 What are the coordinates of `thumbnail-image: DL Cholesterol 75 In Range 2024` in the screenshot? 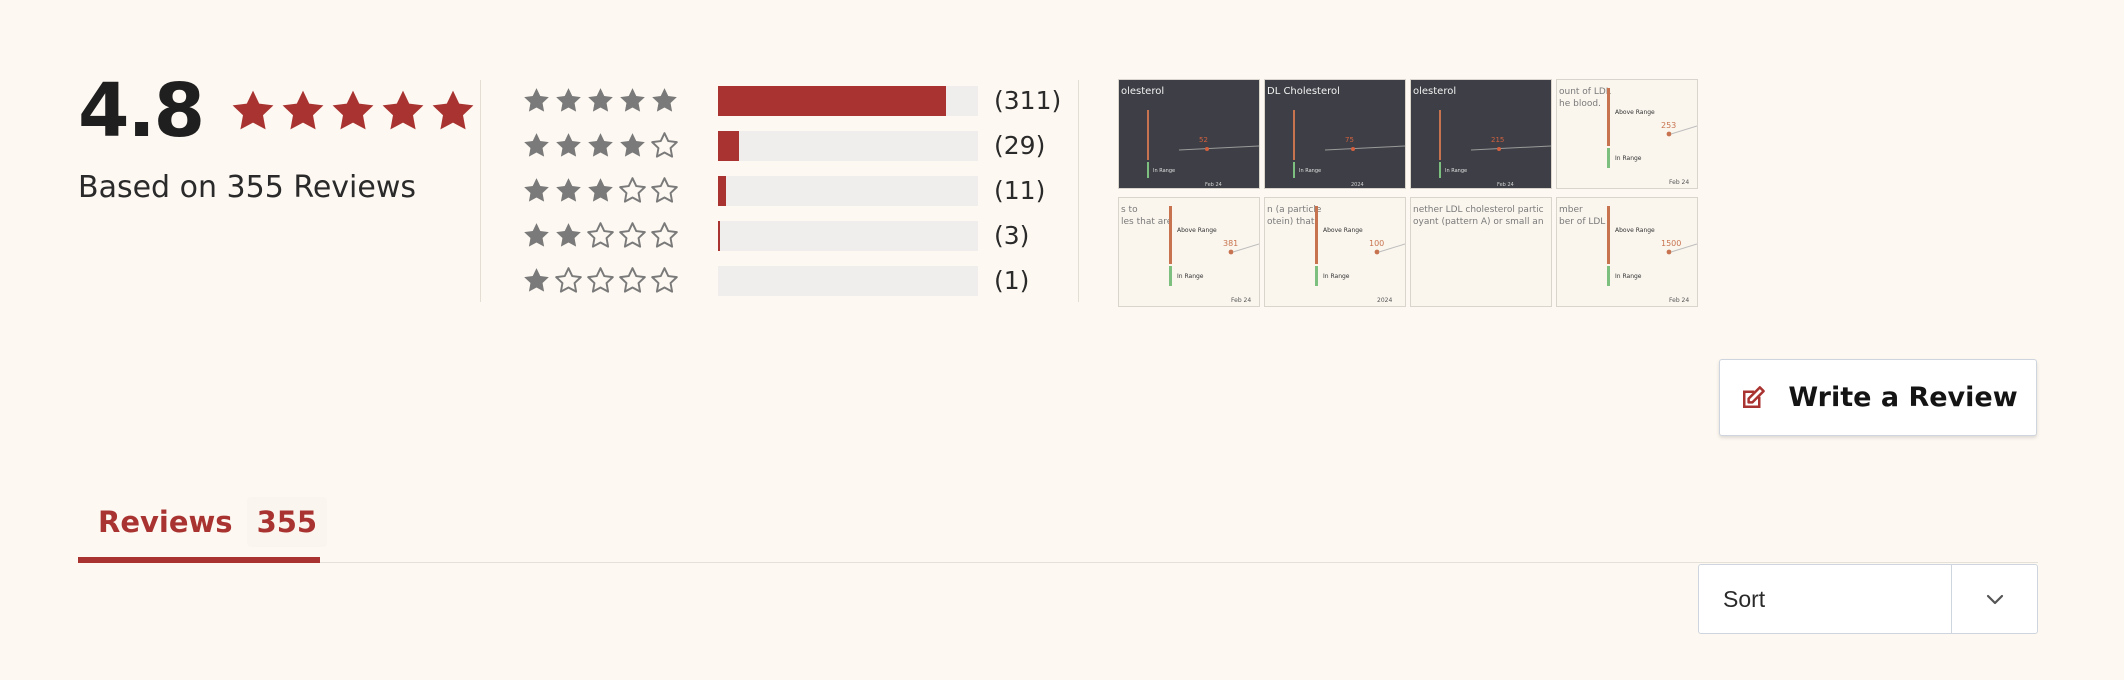 It's located at (1336, 137).